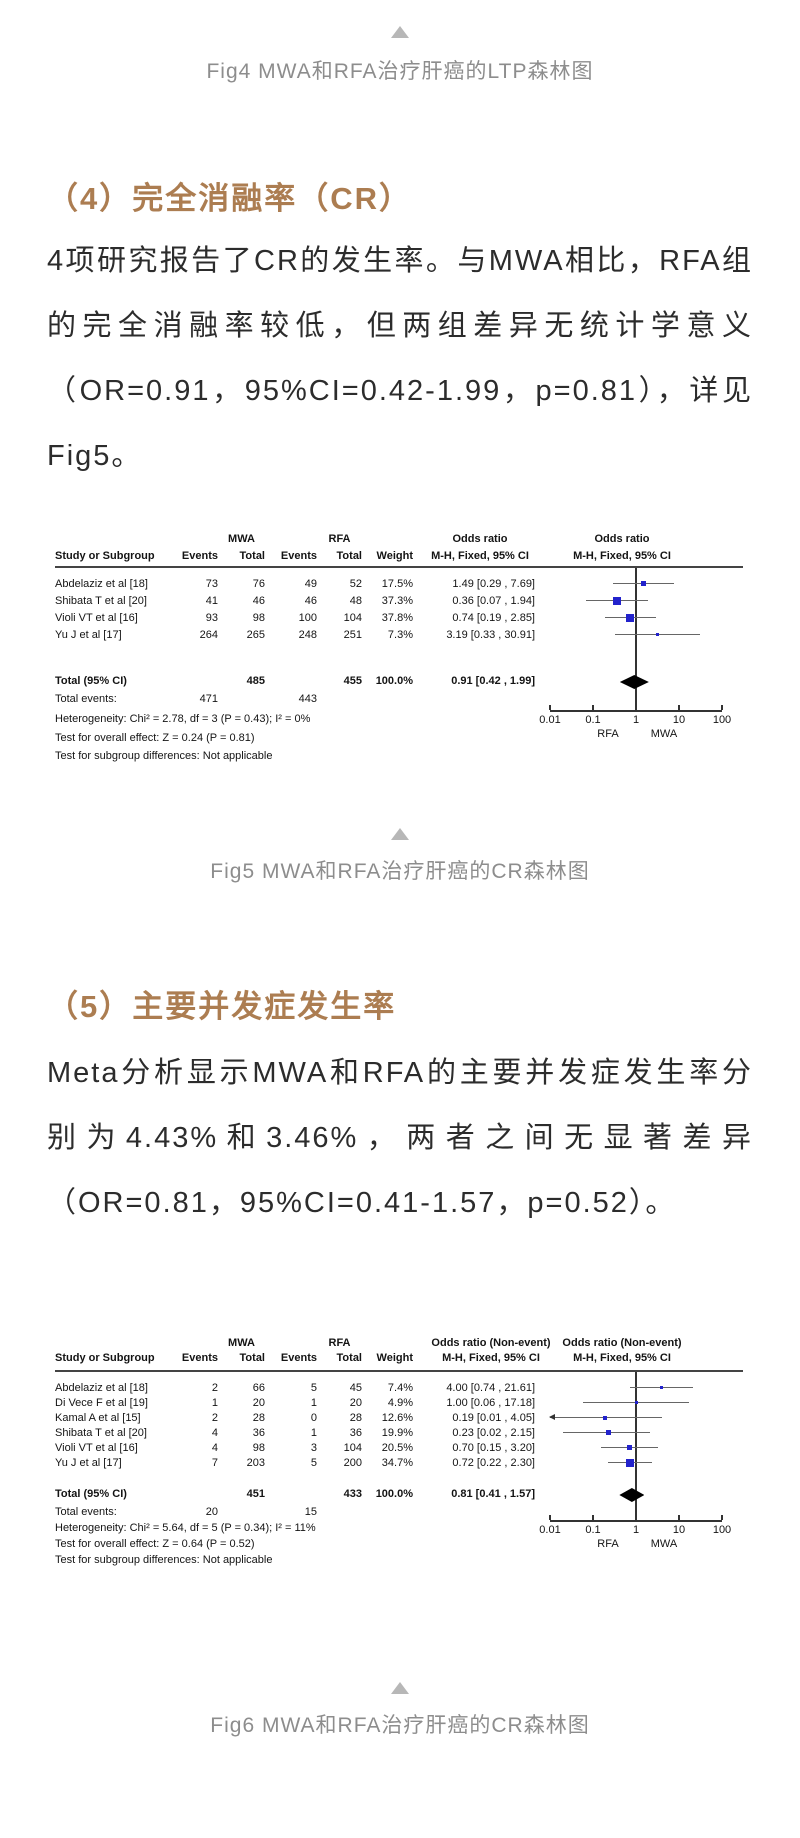 This screenshot has height=1838, width=800. Describe the element at coordinates (355, 1433) in the screenshot. I see `row-total2: 36` at that location.